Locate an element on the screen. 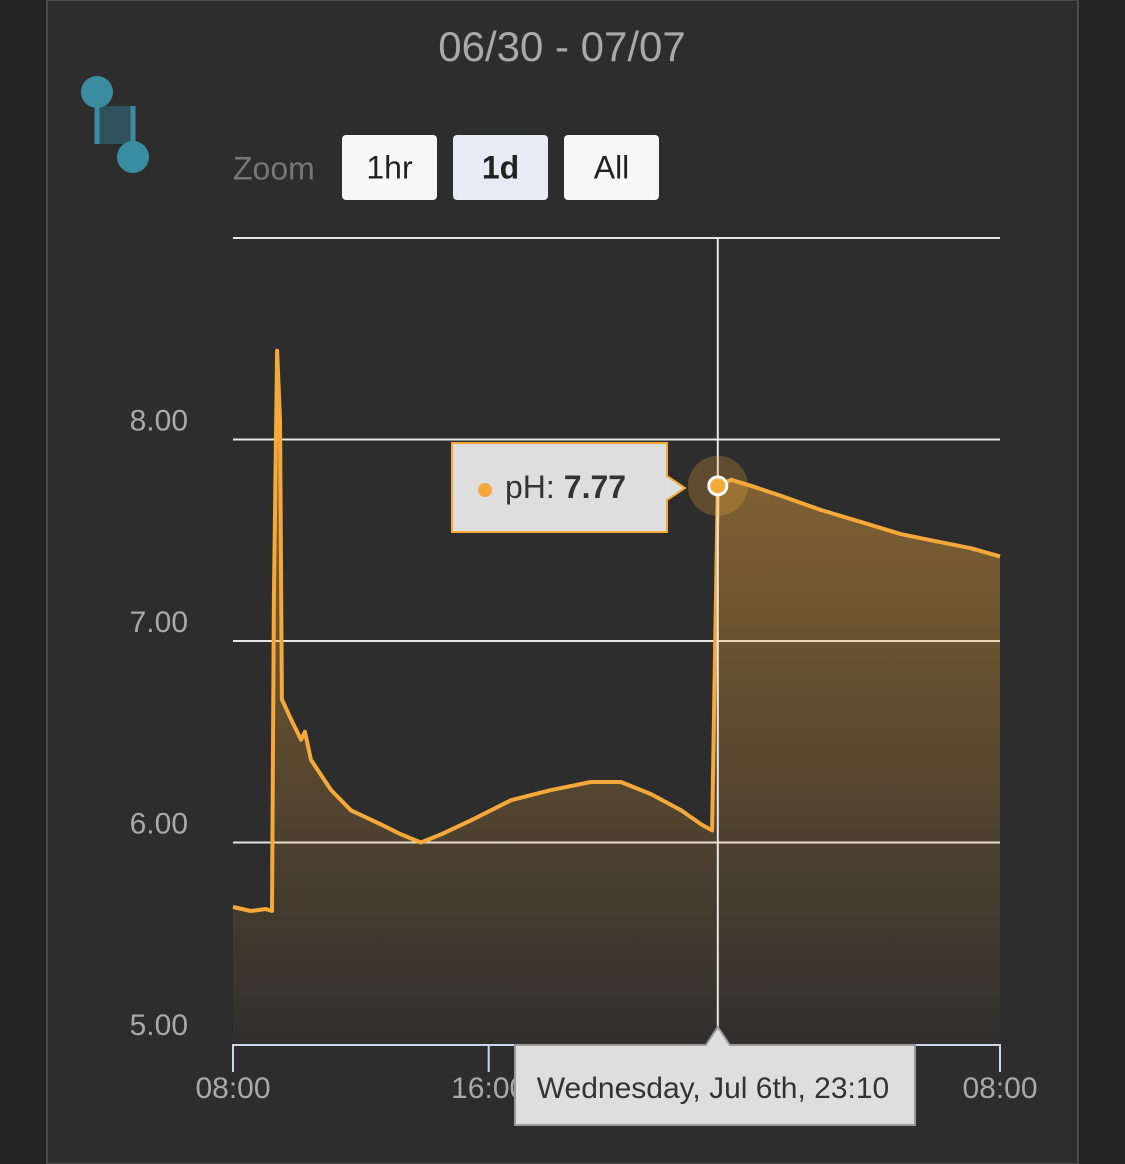  date-tooltip-box is located at coordinates (715, 1075).